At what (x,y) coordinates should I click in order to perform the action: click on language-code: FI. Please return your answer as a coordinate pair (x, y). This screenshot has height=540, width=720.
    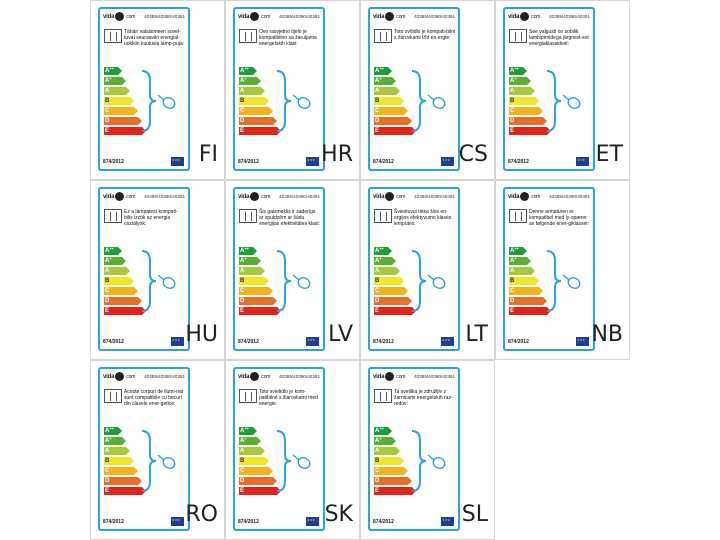
    Looking at the image, I should click on (208, 154).